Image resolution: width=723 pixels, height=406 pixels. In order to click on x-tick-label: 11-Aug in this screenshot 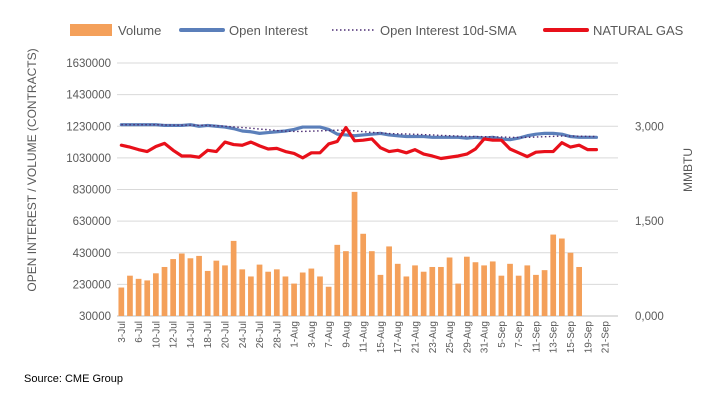, I will do `click(364, 337)`.